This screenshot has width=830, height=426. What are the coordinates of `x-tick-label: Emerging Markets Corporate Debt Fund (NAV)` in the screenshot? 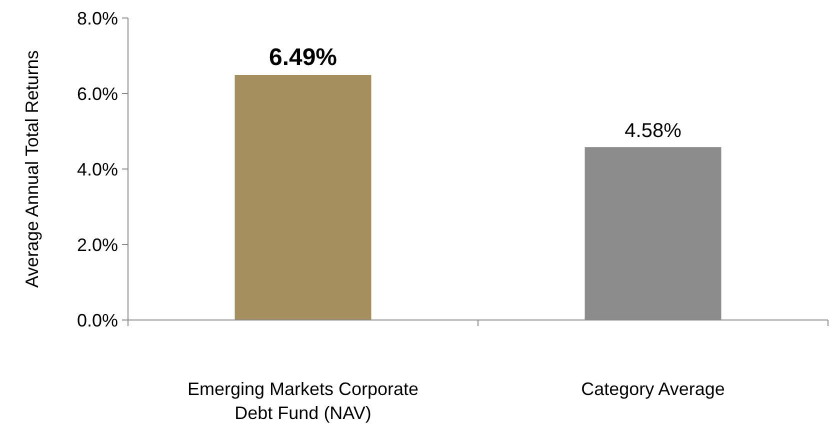 It's located at (303, 401).